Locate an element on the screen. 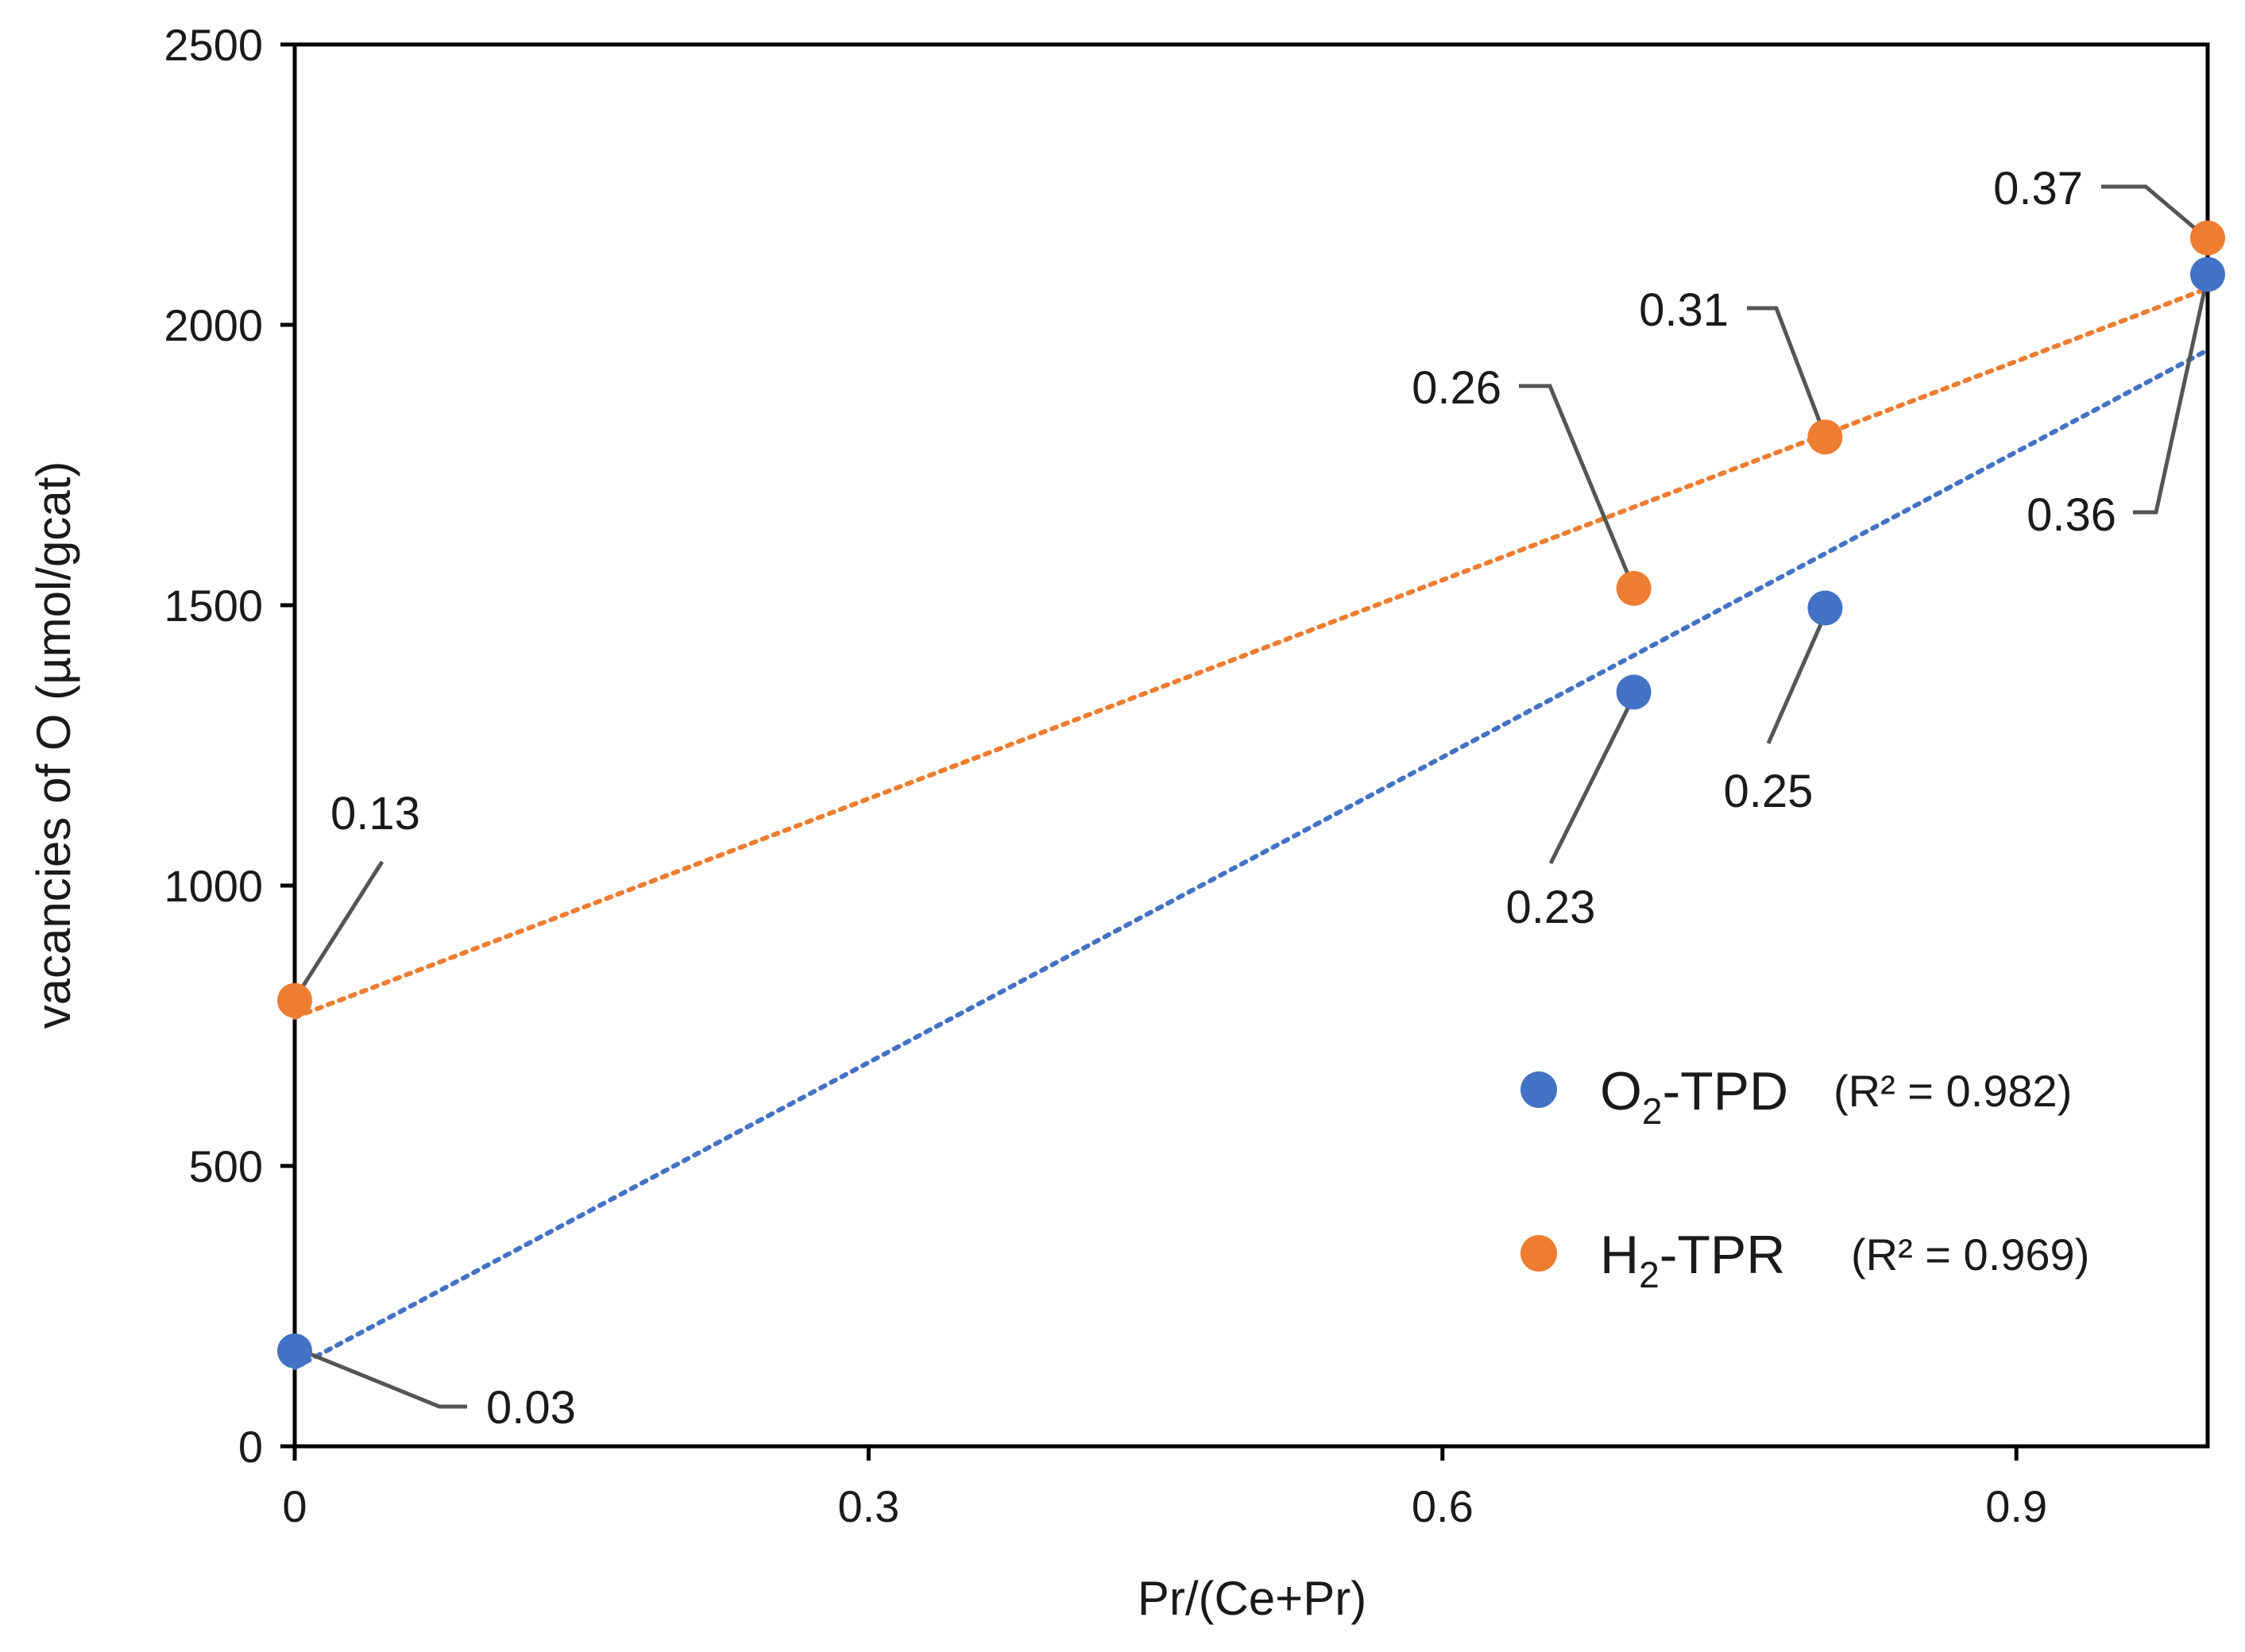  x-tick-label: 0 is located at coordinates (294, 1506).